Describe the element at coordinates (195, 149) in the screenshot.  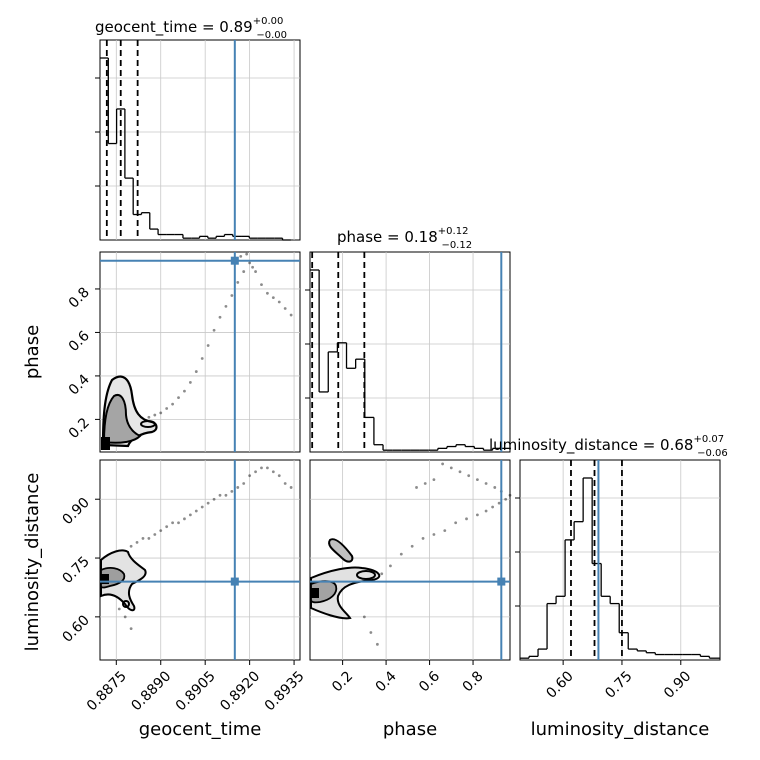
I see `histogram-geocent-time` at that location.